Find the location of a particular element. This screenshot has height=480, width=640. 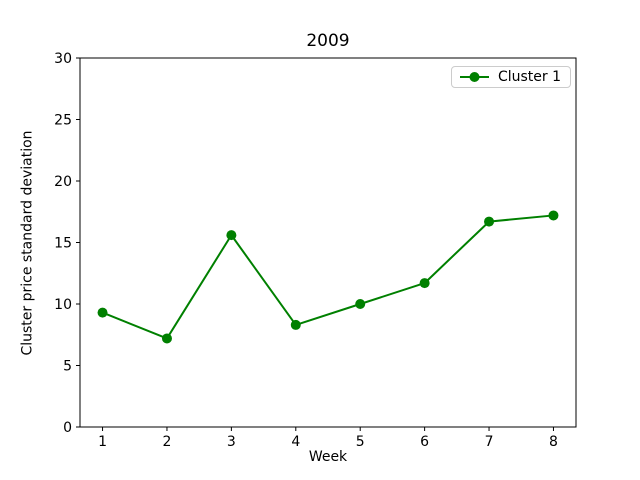

chart-title: 2009 is located at coordinates (328, 41).